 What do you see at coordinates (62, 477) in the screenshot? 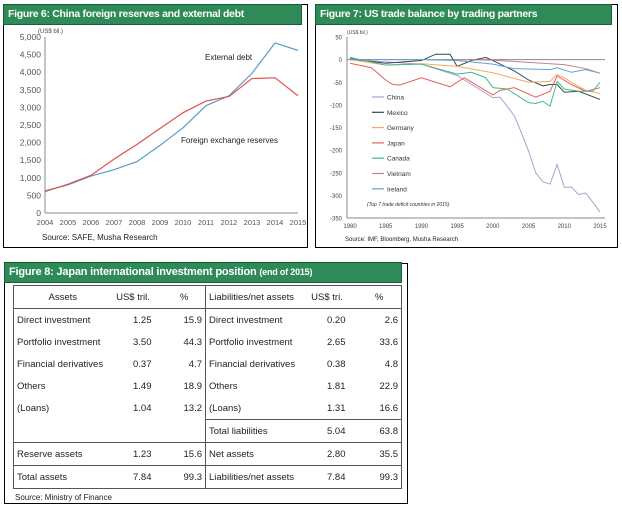
I see `table-cell: Total assets` at bounding box center [62, 477].